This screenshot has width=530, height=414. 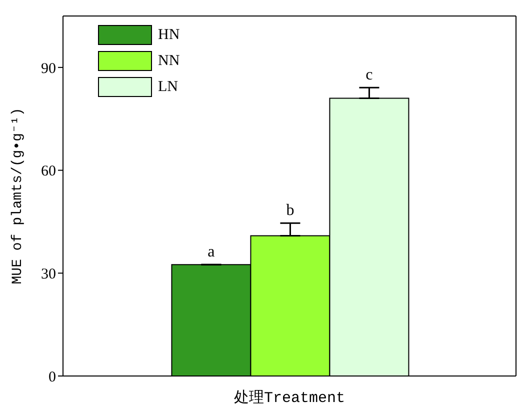 What do you see at coordinates (369, 75) in the screenshot?
I see `annotation: c` at bounding box center [369, 75].